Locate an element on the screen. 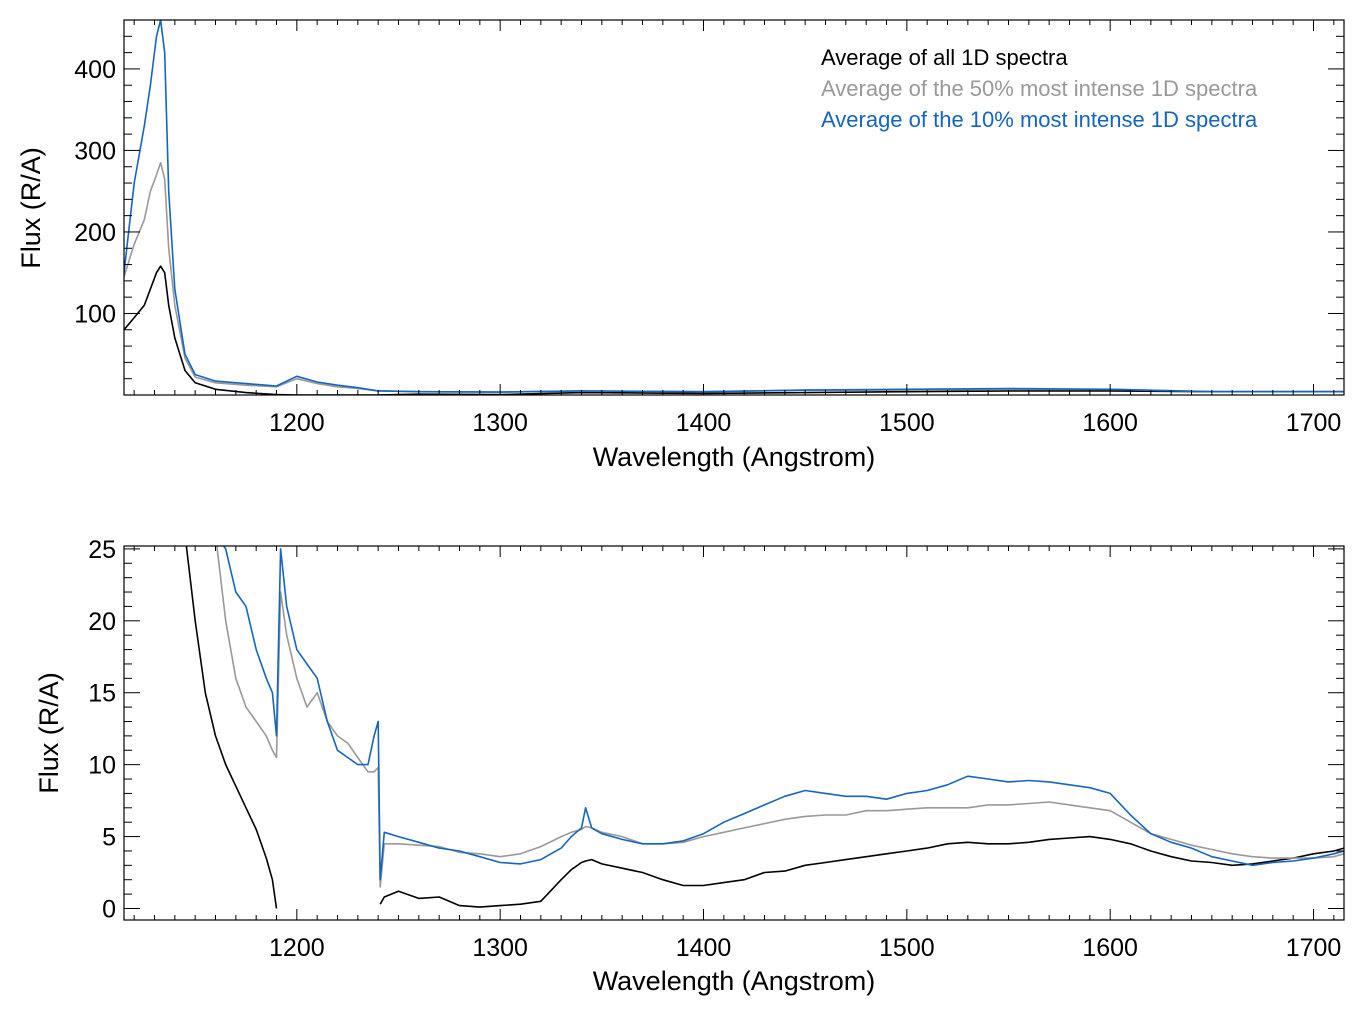  y-tick-label: 15 is located at coordinates (102, 694).